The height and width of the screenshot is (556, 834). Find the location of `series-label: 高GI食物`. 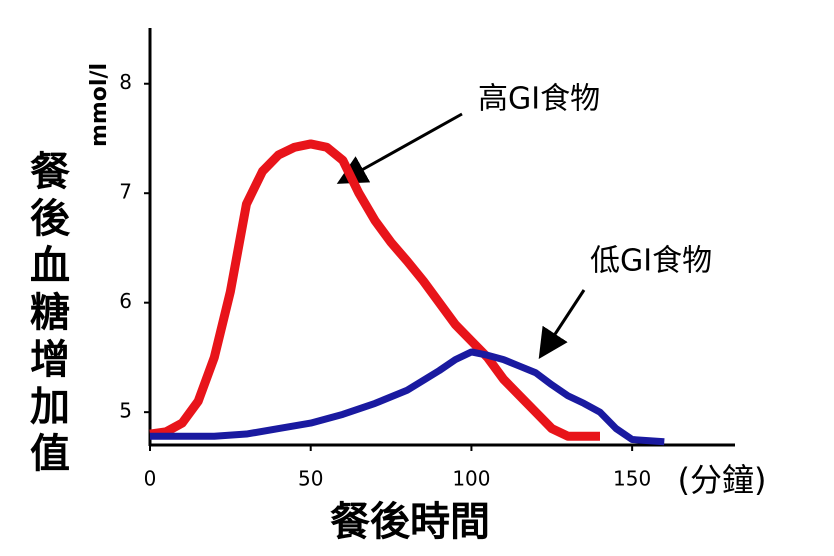

series-label: 高GI食物 is located at coordinates (539, 99).